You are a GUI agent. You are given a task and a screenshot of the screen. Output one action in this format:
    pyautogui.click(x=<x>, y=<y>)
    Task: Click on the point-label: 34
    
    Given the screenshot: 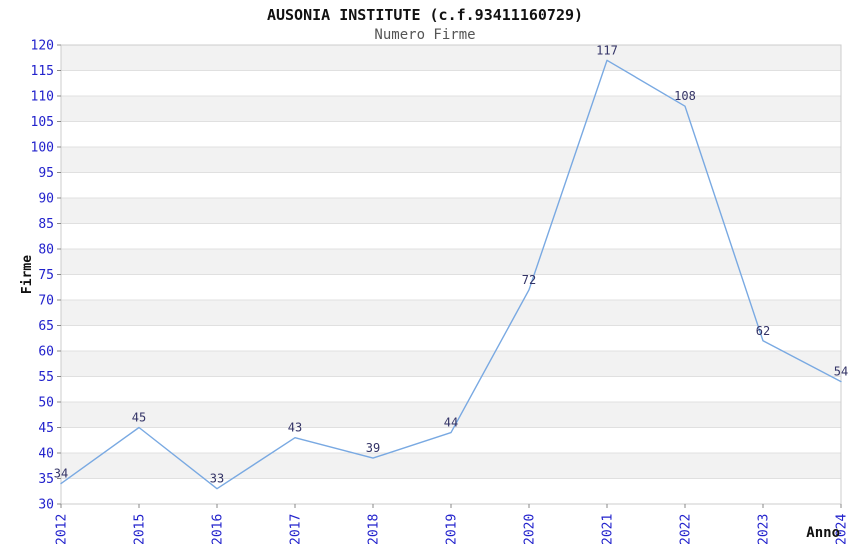 What is the action you would take?
    pyautogui.click(x=61, y=474)
    